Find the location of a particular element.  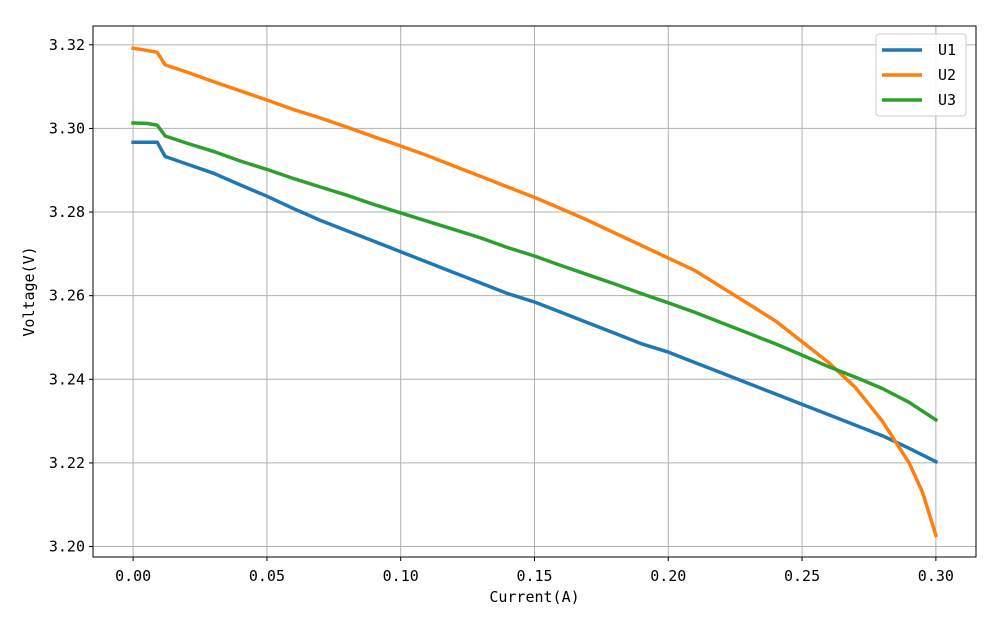

x-tick-label: 0.05 is located at coordinates (267, 576).